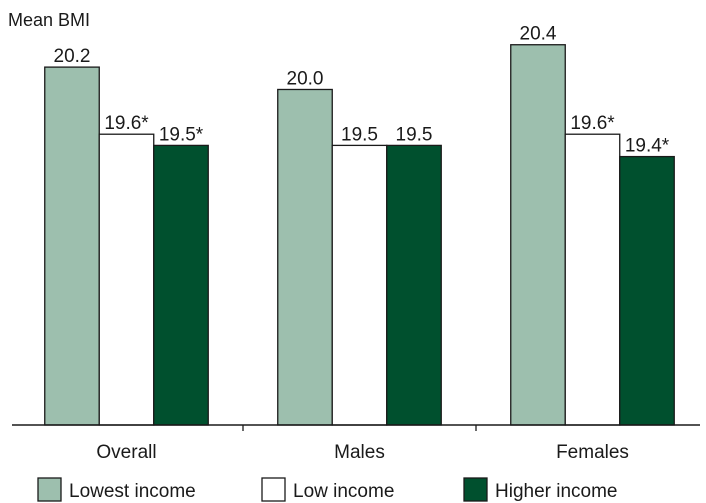 This screenshot has width=706, height=503. Describe the element at coordinates (72, 246) in the screenshot. I see `bar-overall-lowest-income` at that location.